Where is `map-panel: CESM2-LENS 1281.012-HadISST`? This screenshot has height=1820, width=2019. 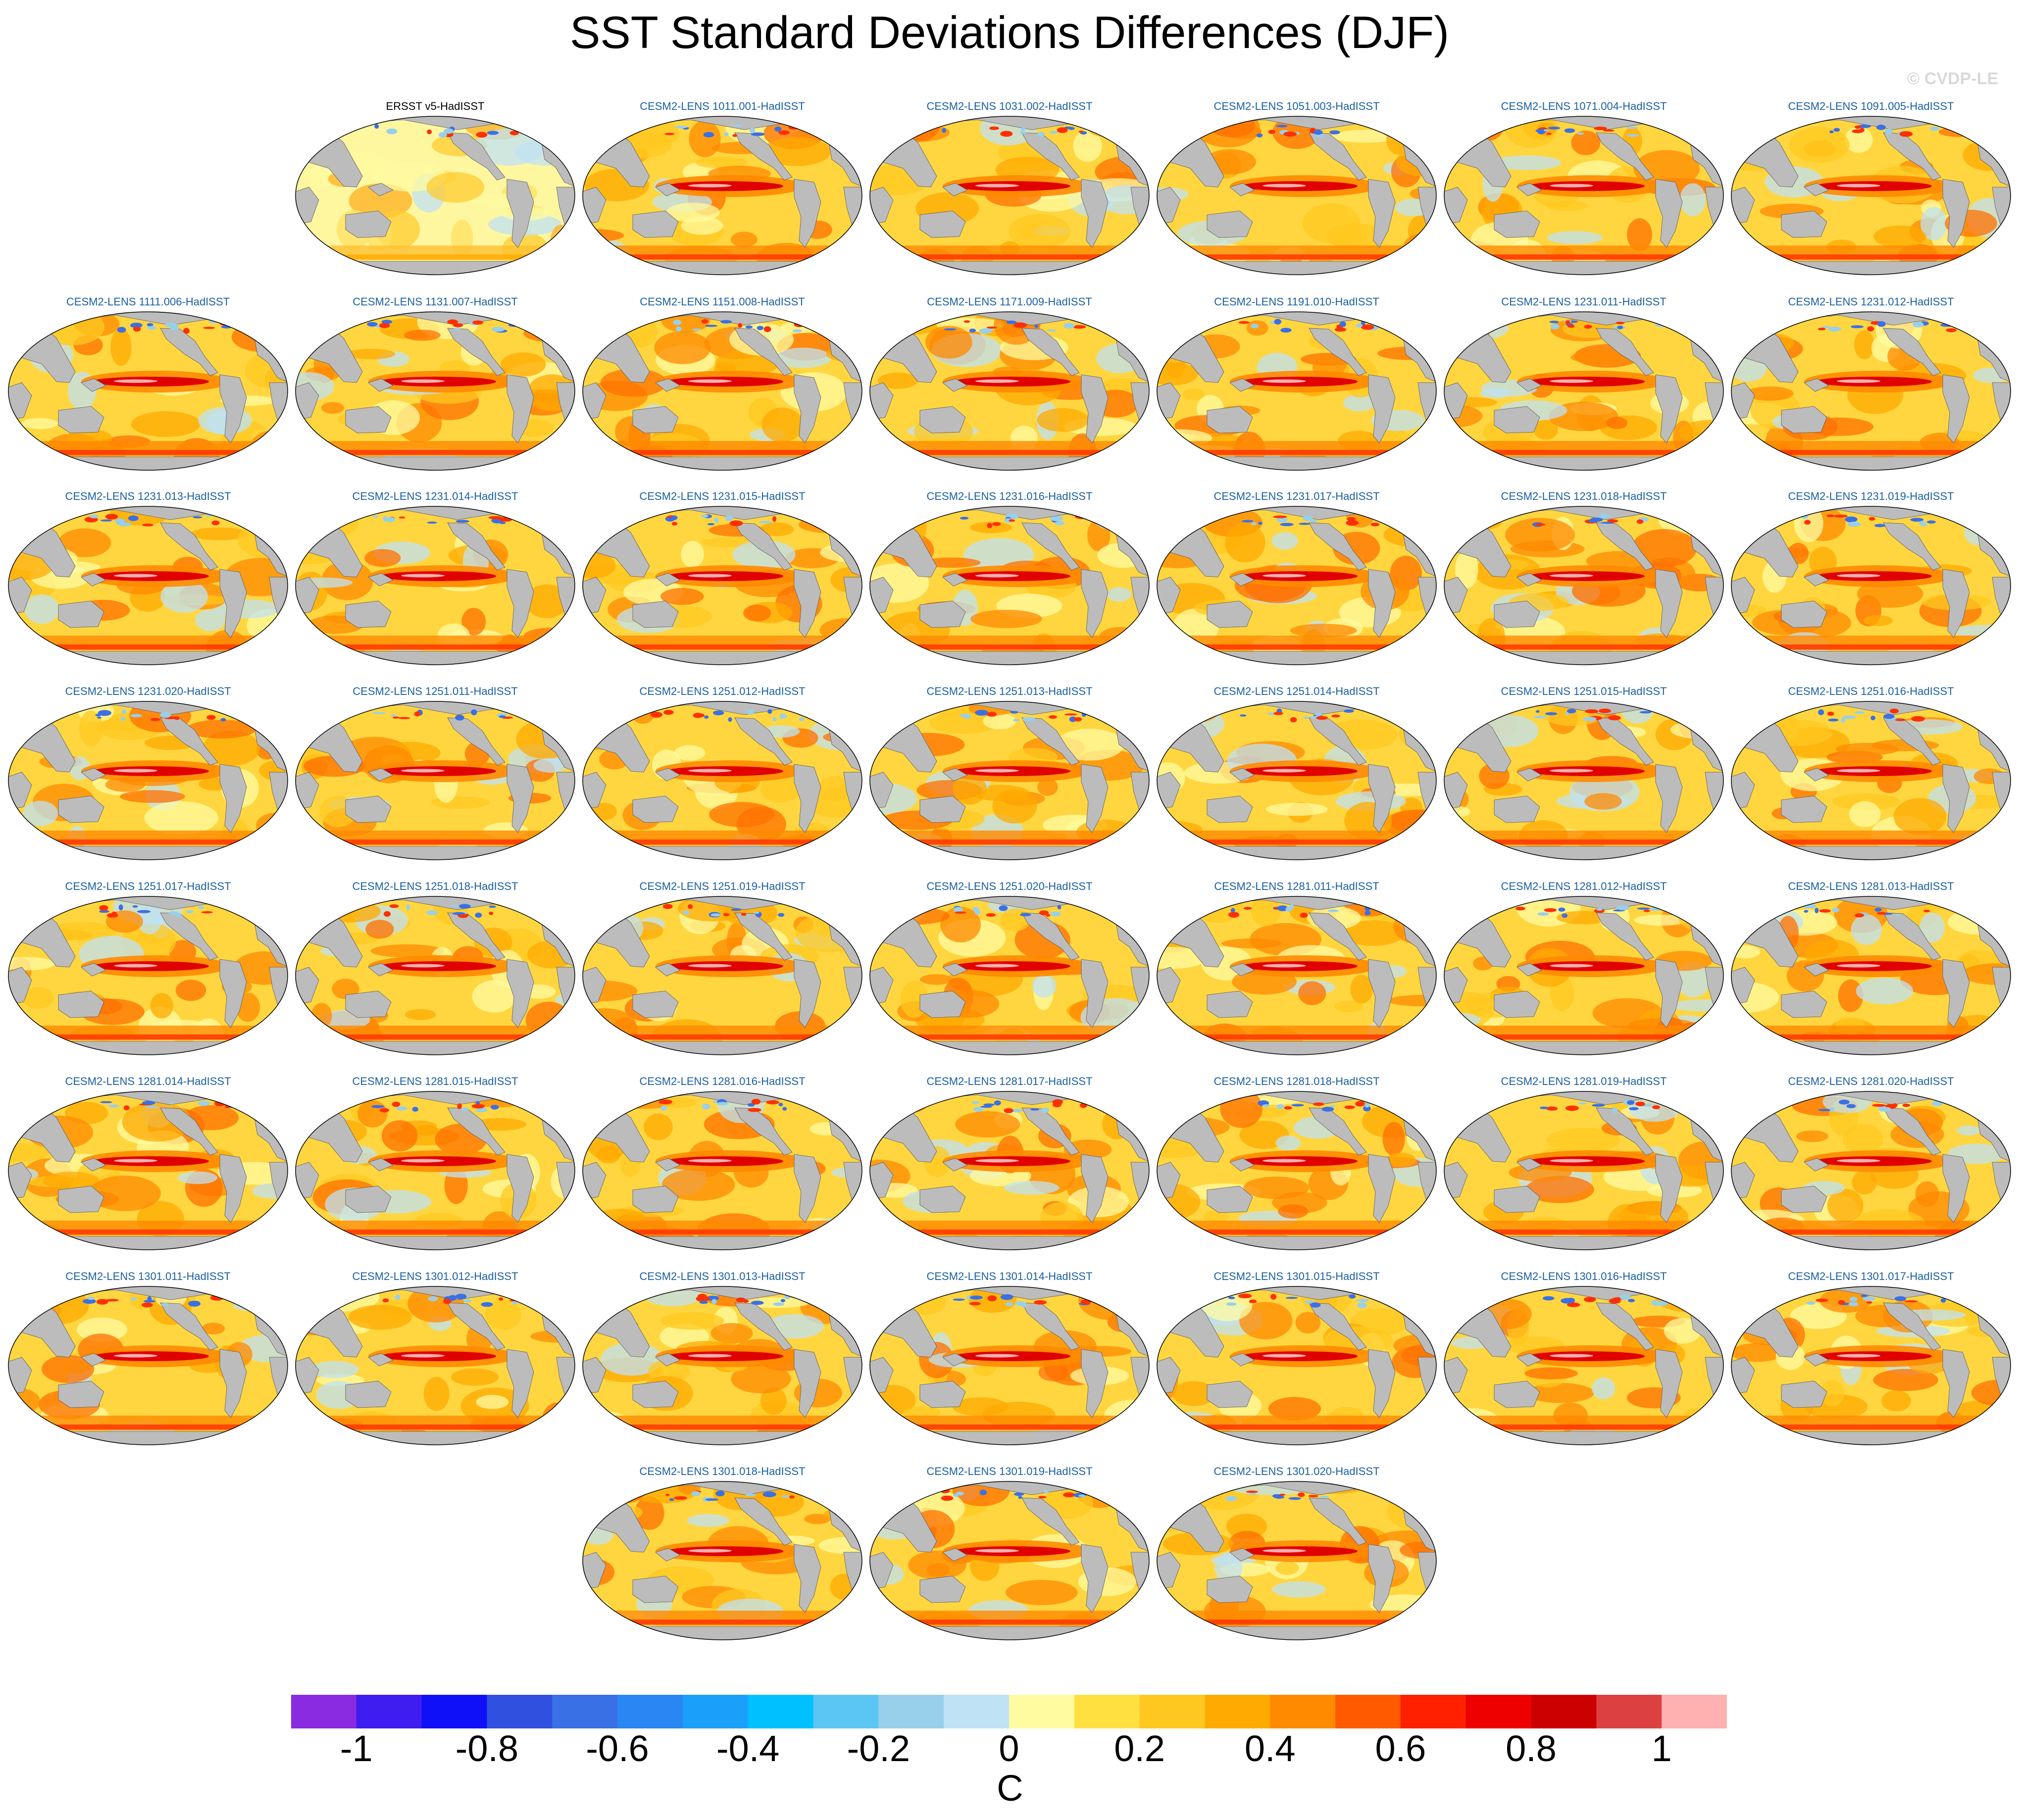 map-panel: CESM2-LENS 1281.012-HadISST is located at coordinates (1584, 976).